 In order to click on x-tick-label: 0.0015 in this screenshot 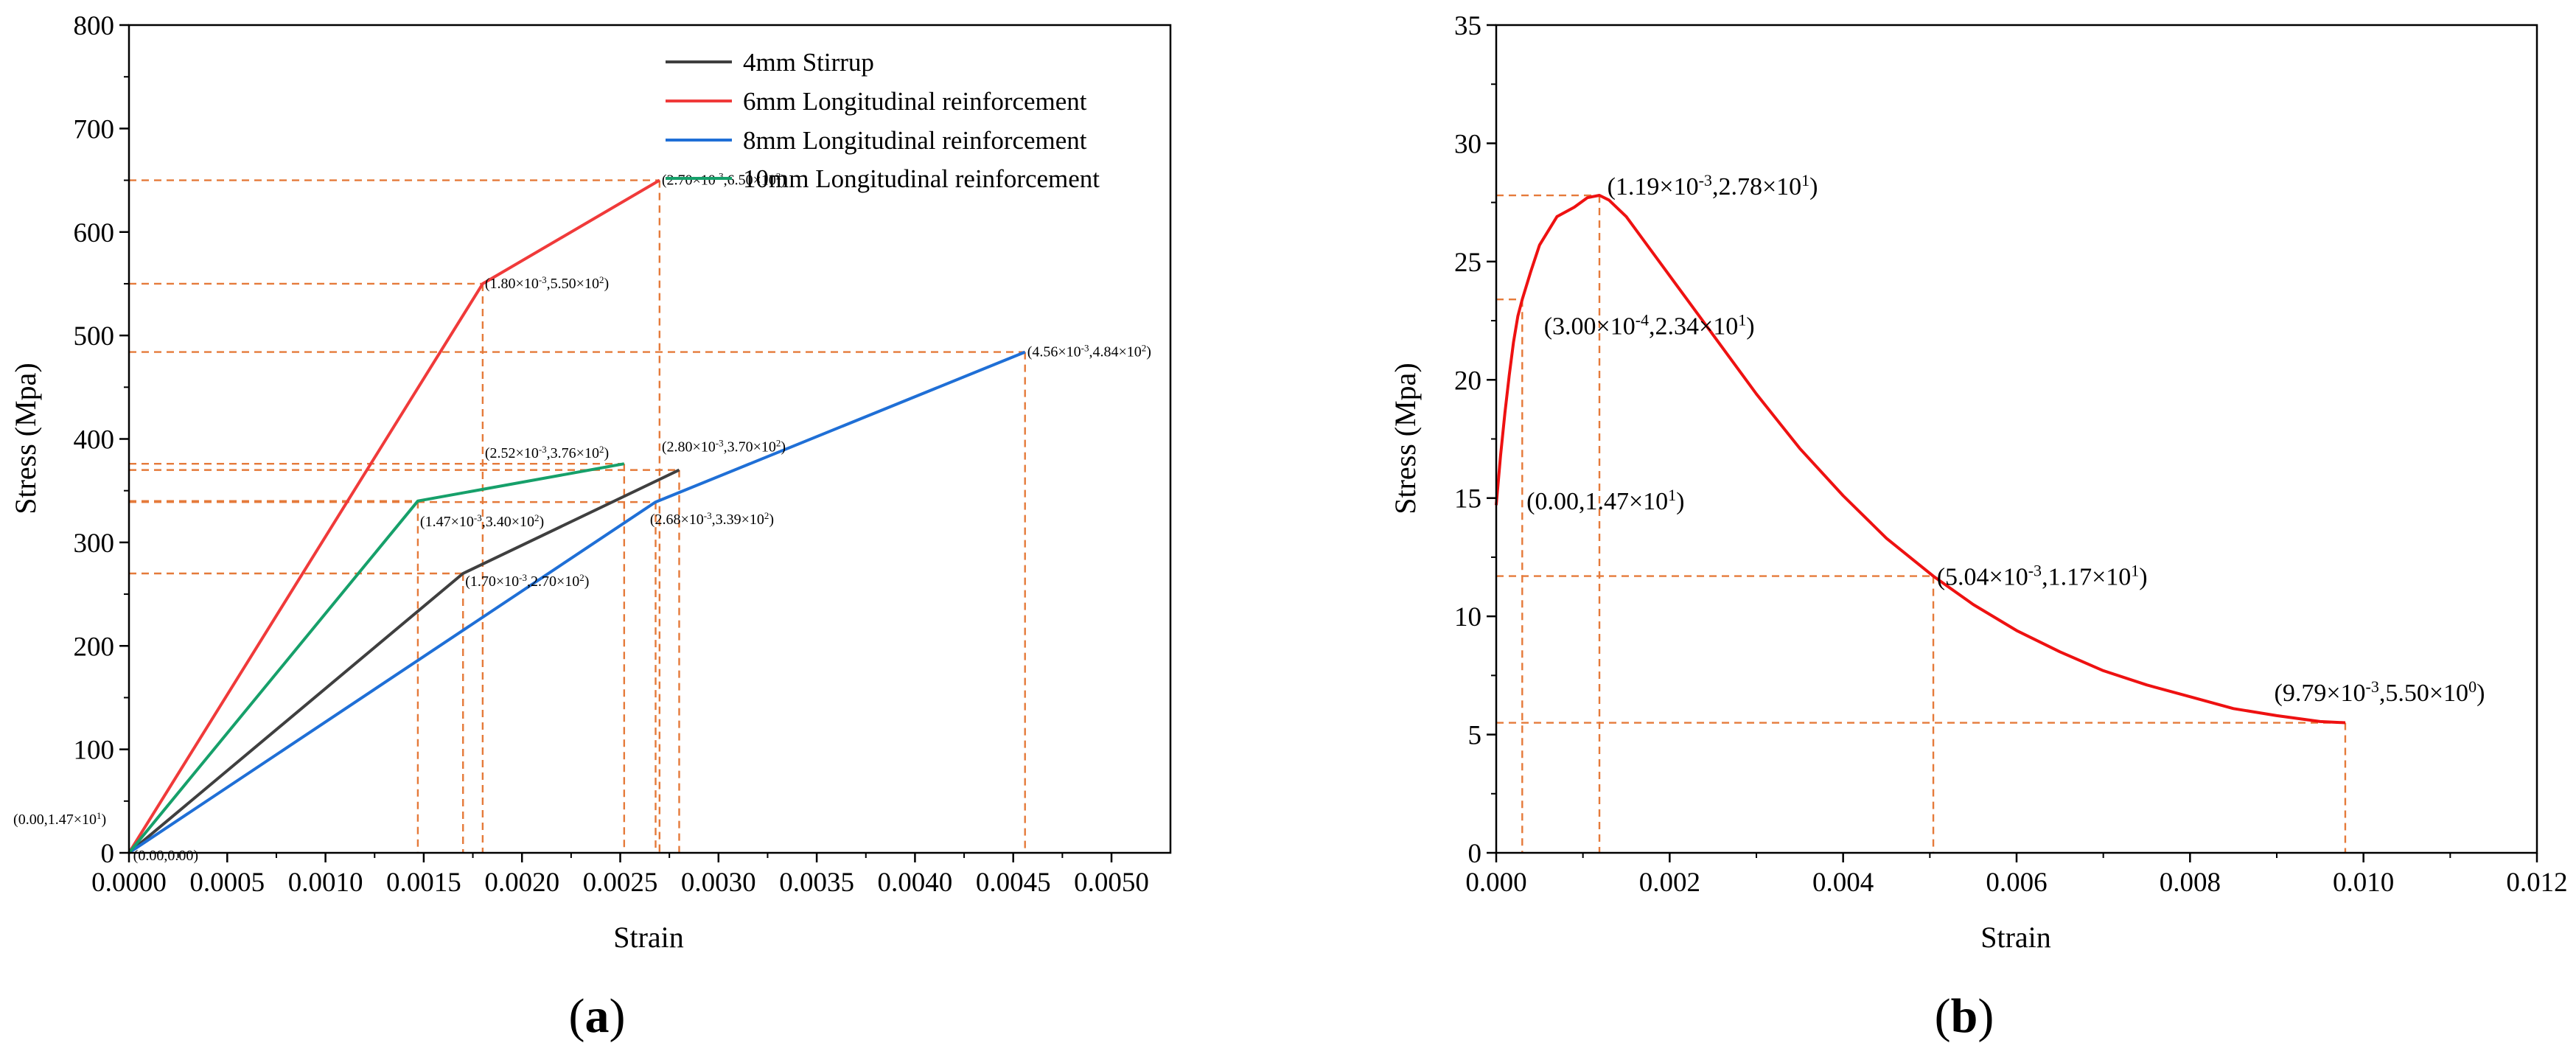, I will do `click(423, 883)`.